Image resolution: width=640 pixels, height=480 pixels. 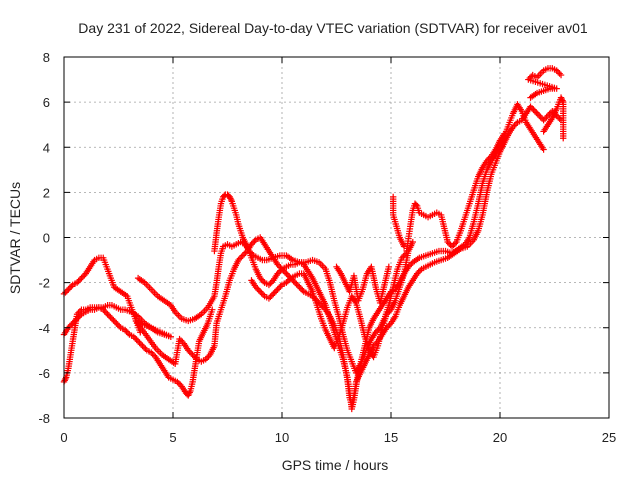 I want to click on y-axis-label: SDTVAR / TECUs, so click(x=15, y=238).